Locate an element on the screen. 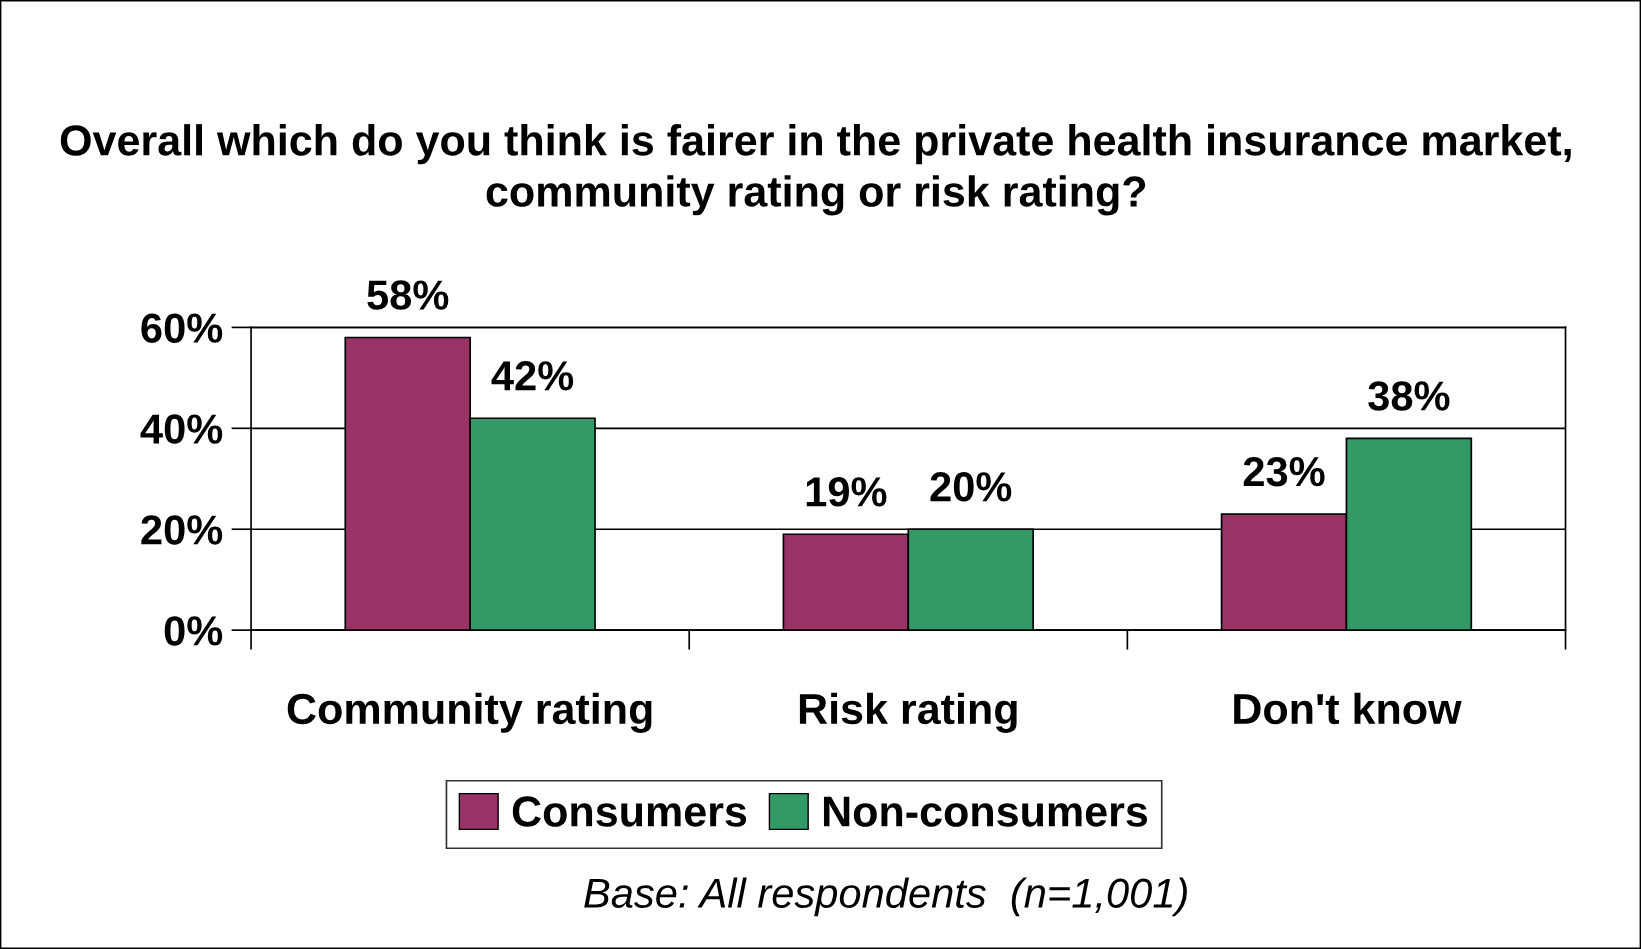 The image size is (1641, 949). data-label: 19% is located at coordinates (846, 492).